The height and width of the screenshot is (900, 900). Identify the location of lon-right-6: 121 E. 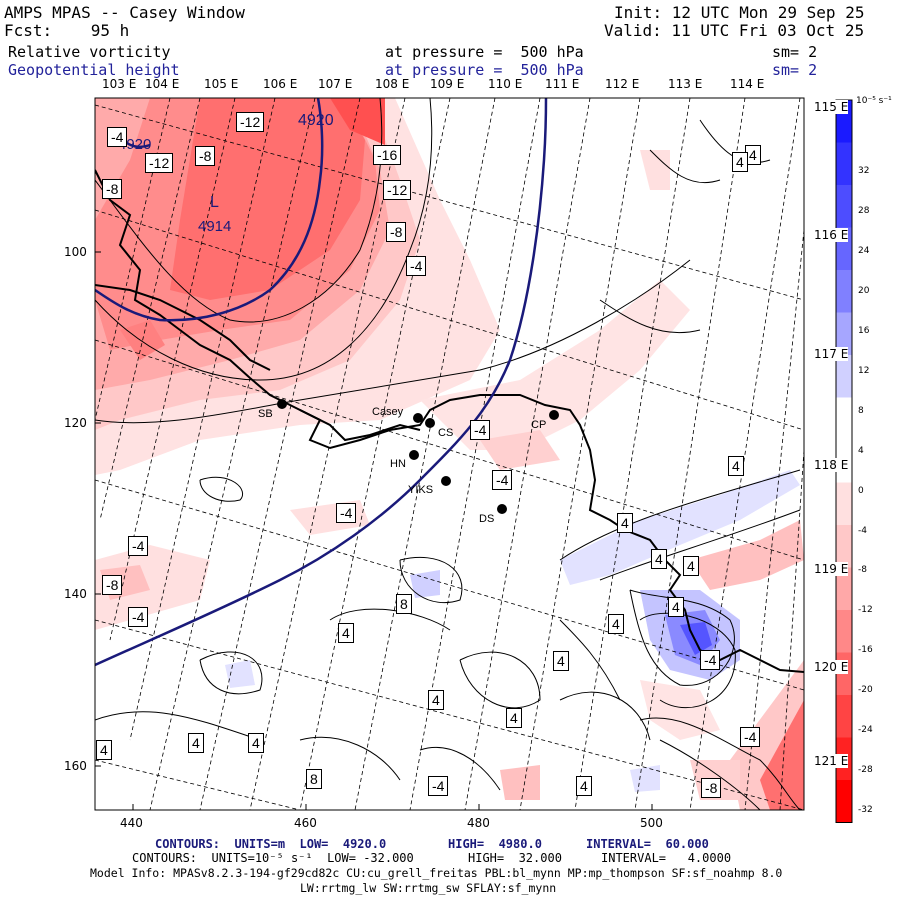
(831, 761).